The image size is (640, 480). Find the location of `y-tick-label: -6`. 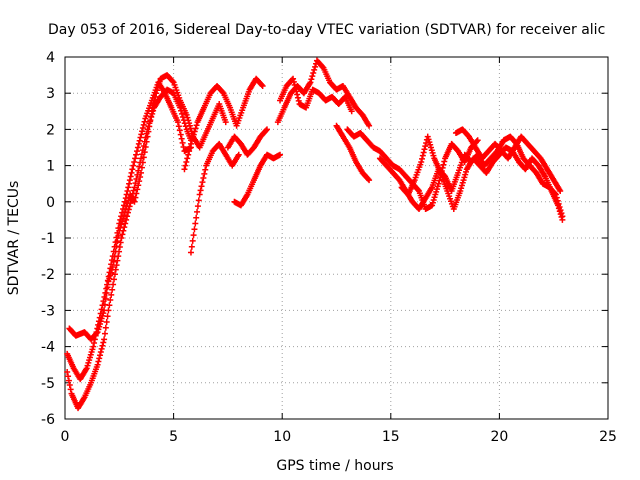

y-tick-label: -6 is located at coordinates (48, 420).